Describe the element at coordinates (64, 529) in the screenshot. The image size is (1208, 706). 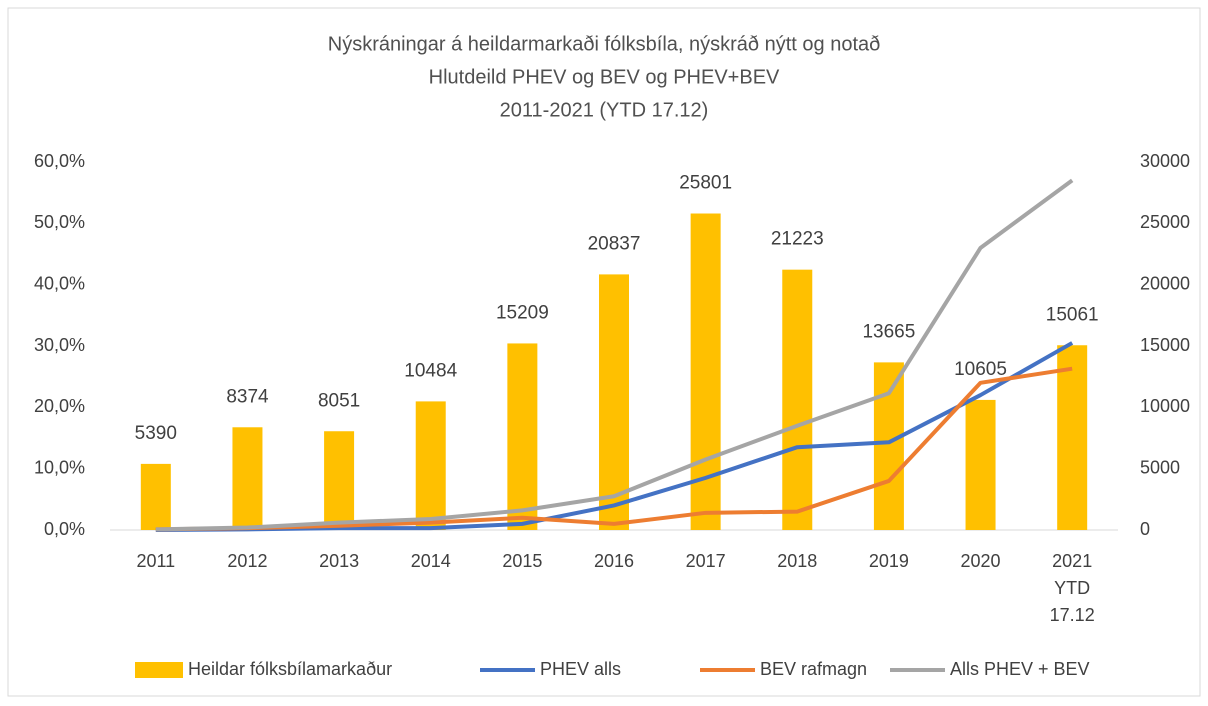
I see `y-tick-label: 0,0%` at that location.